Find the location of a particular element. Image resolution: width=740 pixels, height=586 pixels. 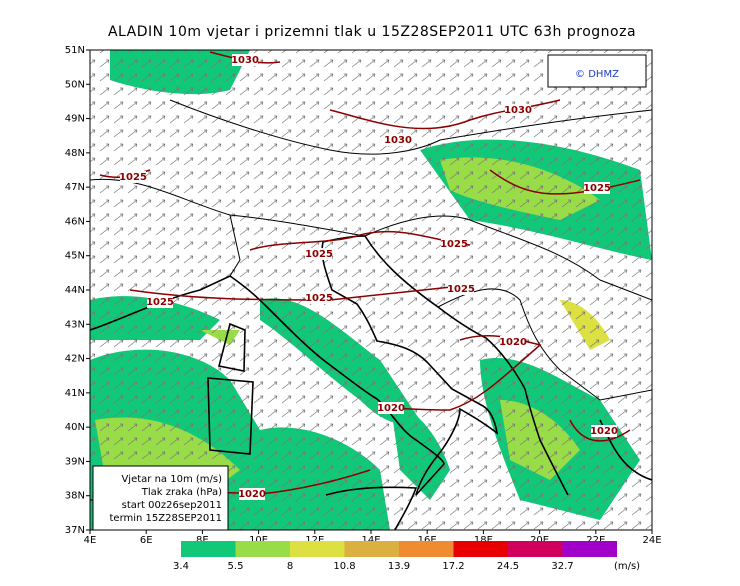

colorbar-label: 32.7 is located at coordinates (562, 566).